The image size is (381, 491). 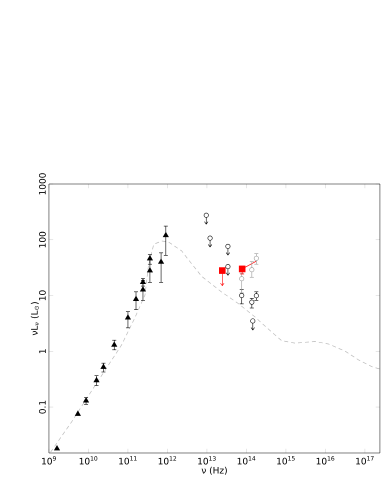 What do you see at coordinates (42, 240) in the screenshot?
I see `y-tick-label: 100` at bounding box center [42, 240].